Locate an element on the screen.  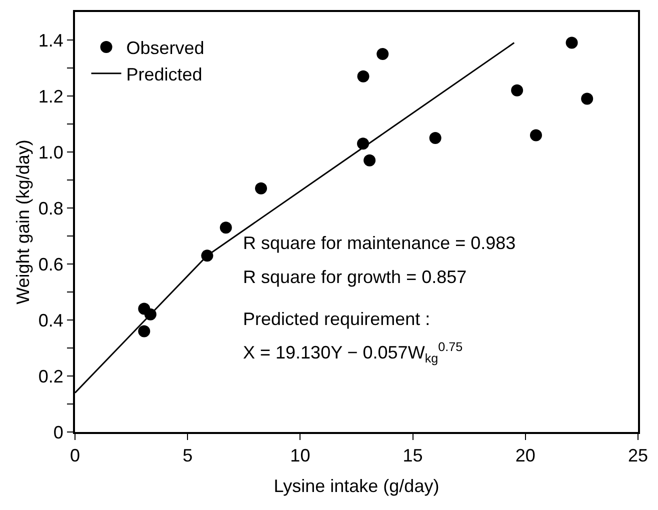
y-tick-label: 1.2 is located at coordinates (51, 96).